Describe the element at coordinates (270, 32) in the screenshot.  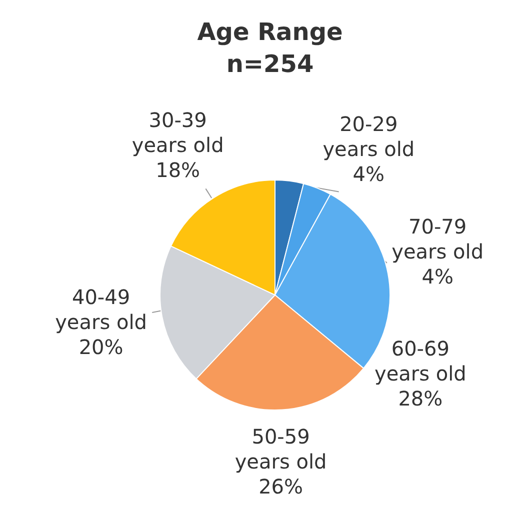
I see `chart-title: Age Range` at that location.